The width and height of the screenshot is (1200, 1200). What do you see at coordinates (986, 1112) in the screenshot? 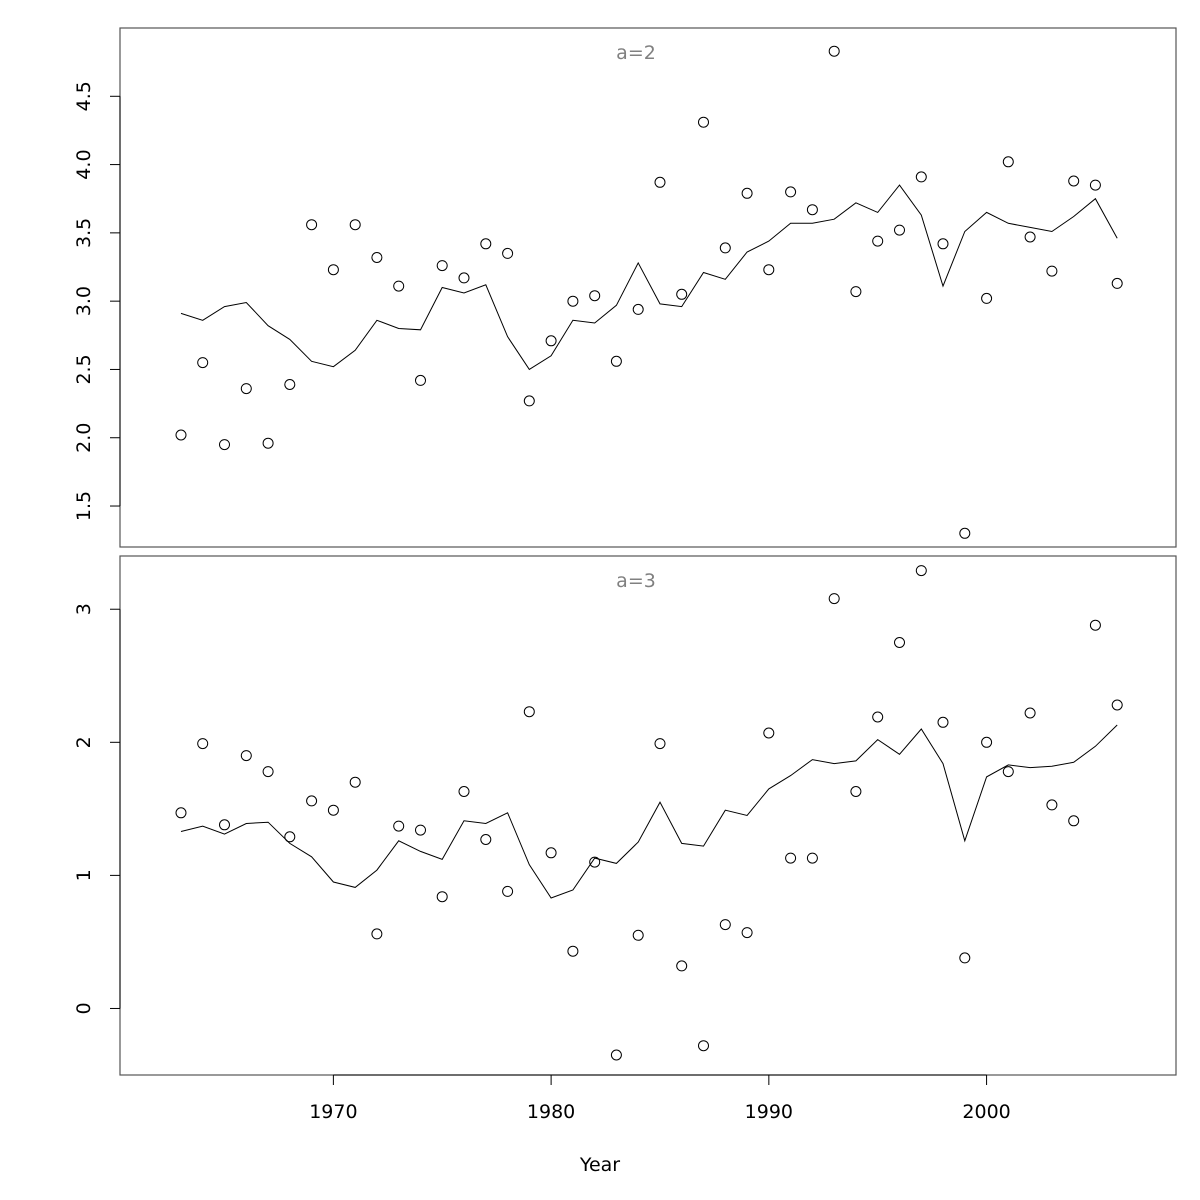
I see `x-tick-label: 2000` at bounding box center [986, 1112].